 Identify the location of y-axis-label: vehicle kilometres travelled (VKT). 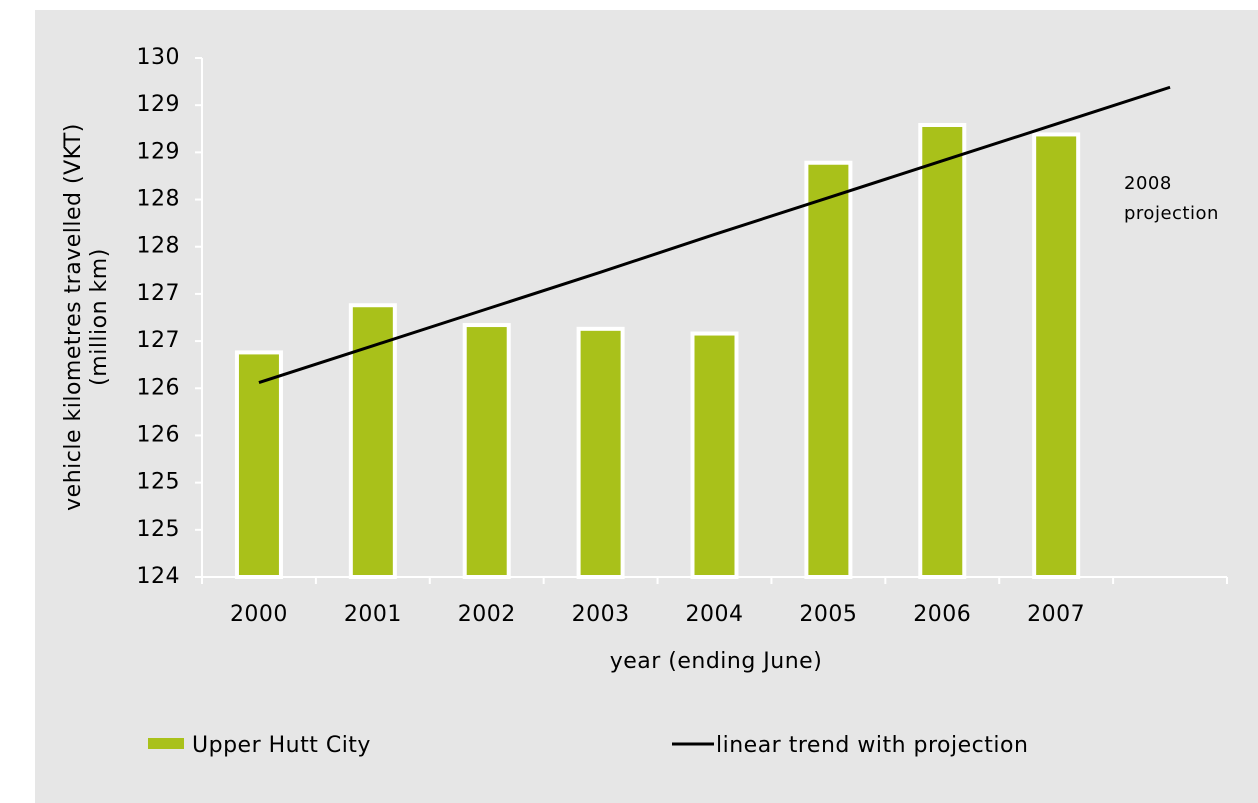
(73, 317).